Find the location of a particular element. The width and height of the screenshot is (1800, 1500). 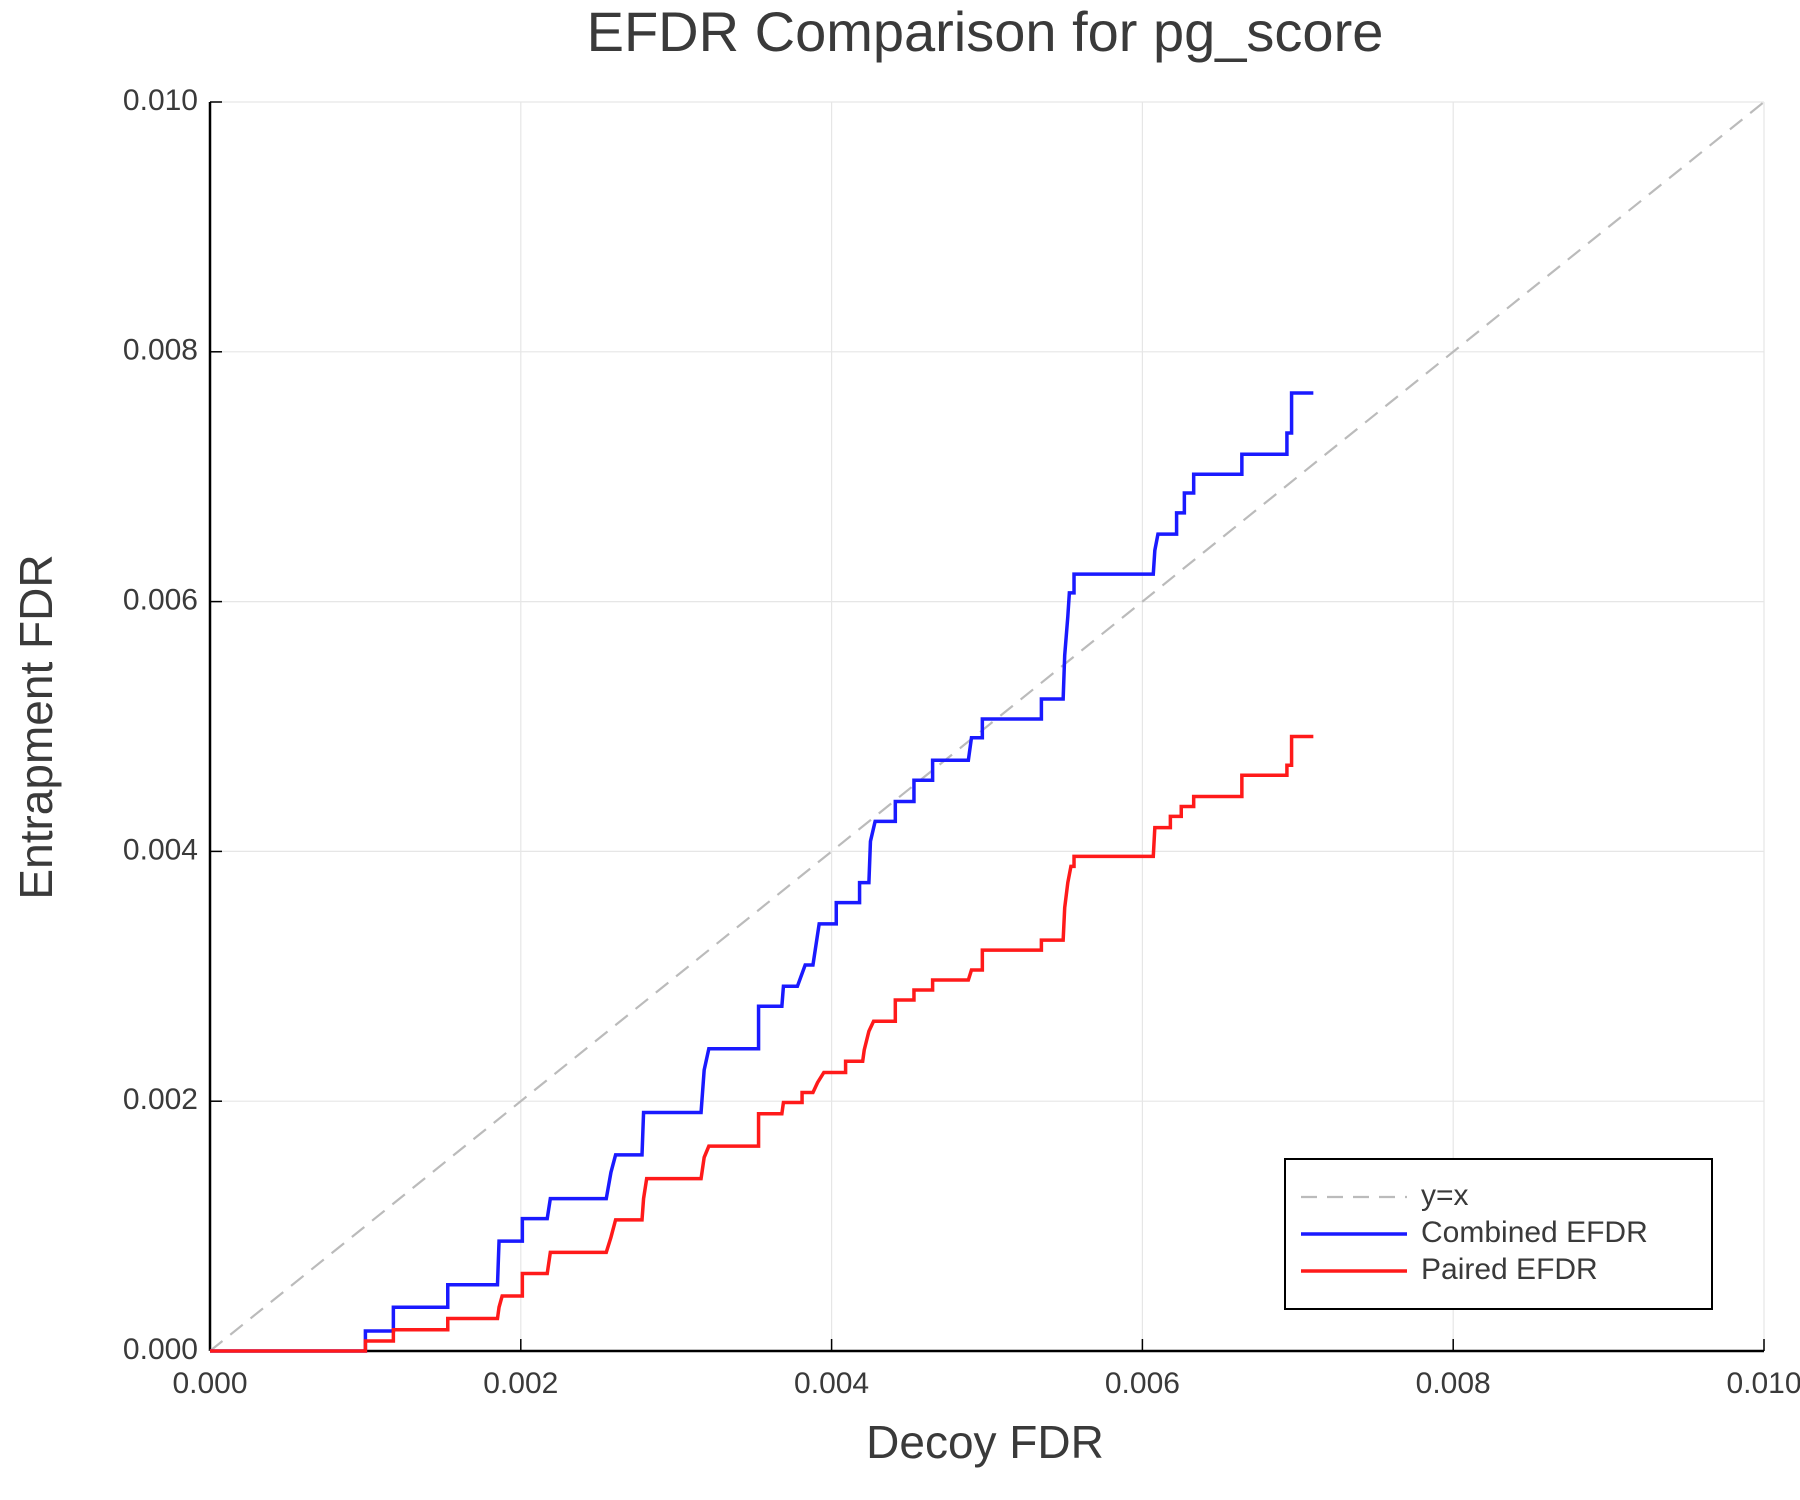

x-tick-label: 0.002 is located at coordinates (520, 1383).